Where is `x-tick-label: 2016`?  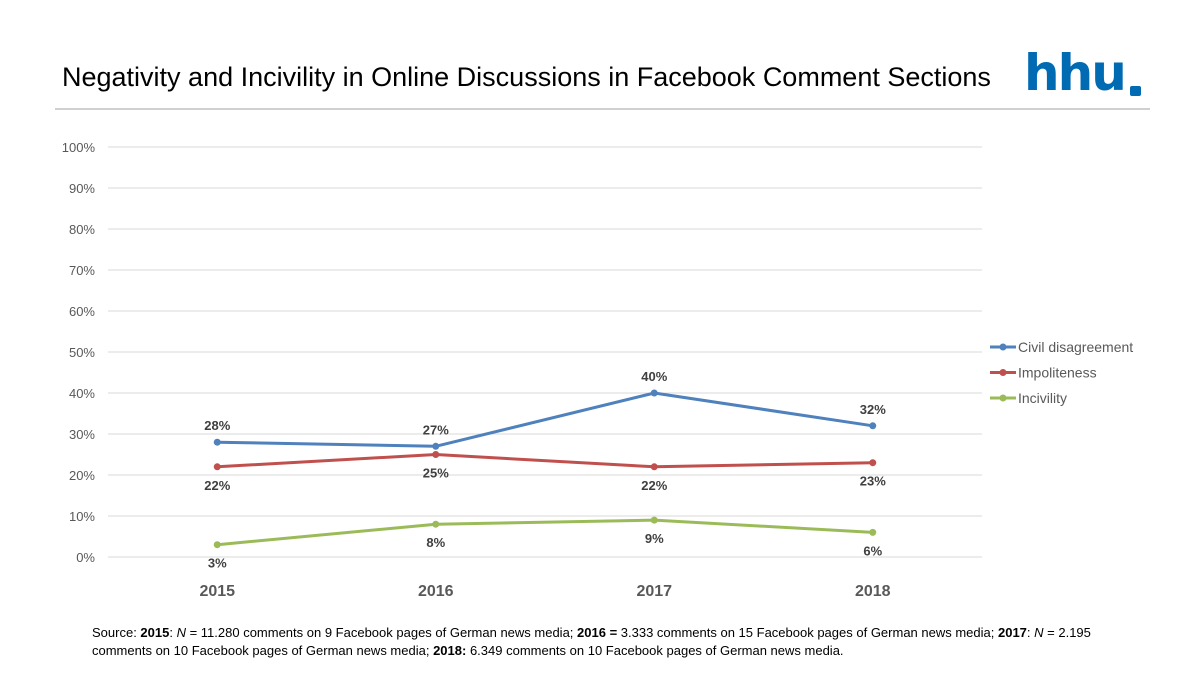
x-tick-label: 2016 is located at coordinates (436, 591).